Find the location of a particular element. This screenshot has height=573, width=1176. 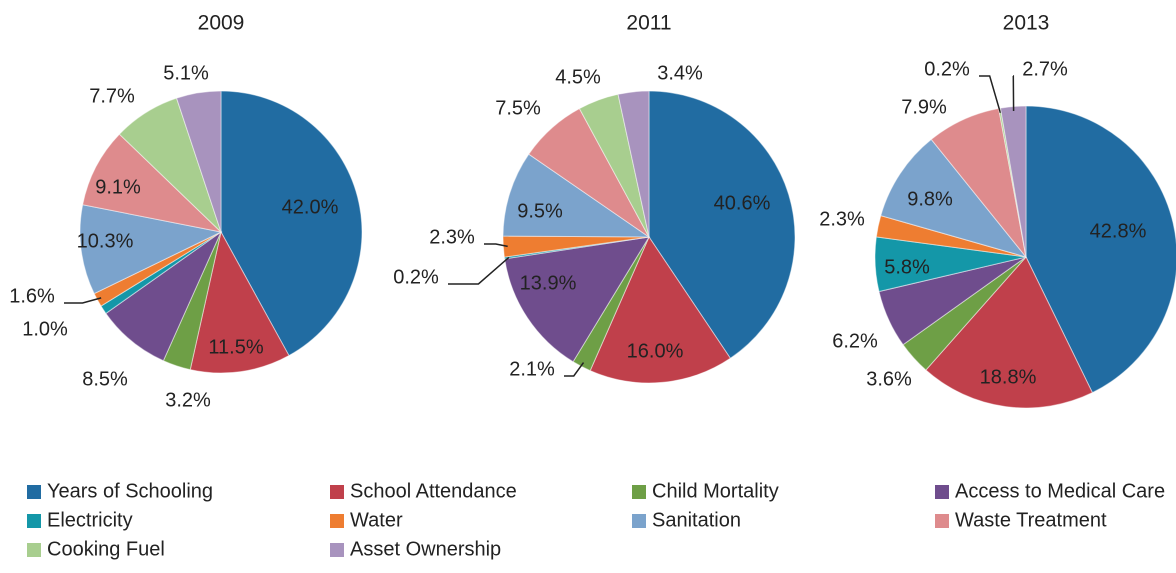

data-label: 7.7% is located at coordinates (112, 96).